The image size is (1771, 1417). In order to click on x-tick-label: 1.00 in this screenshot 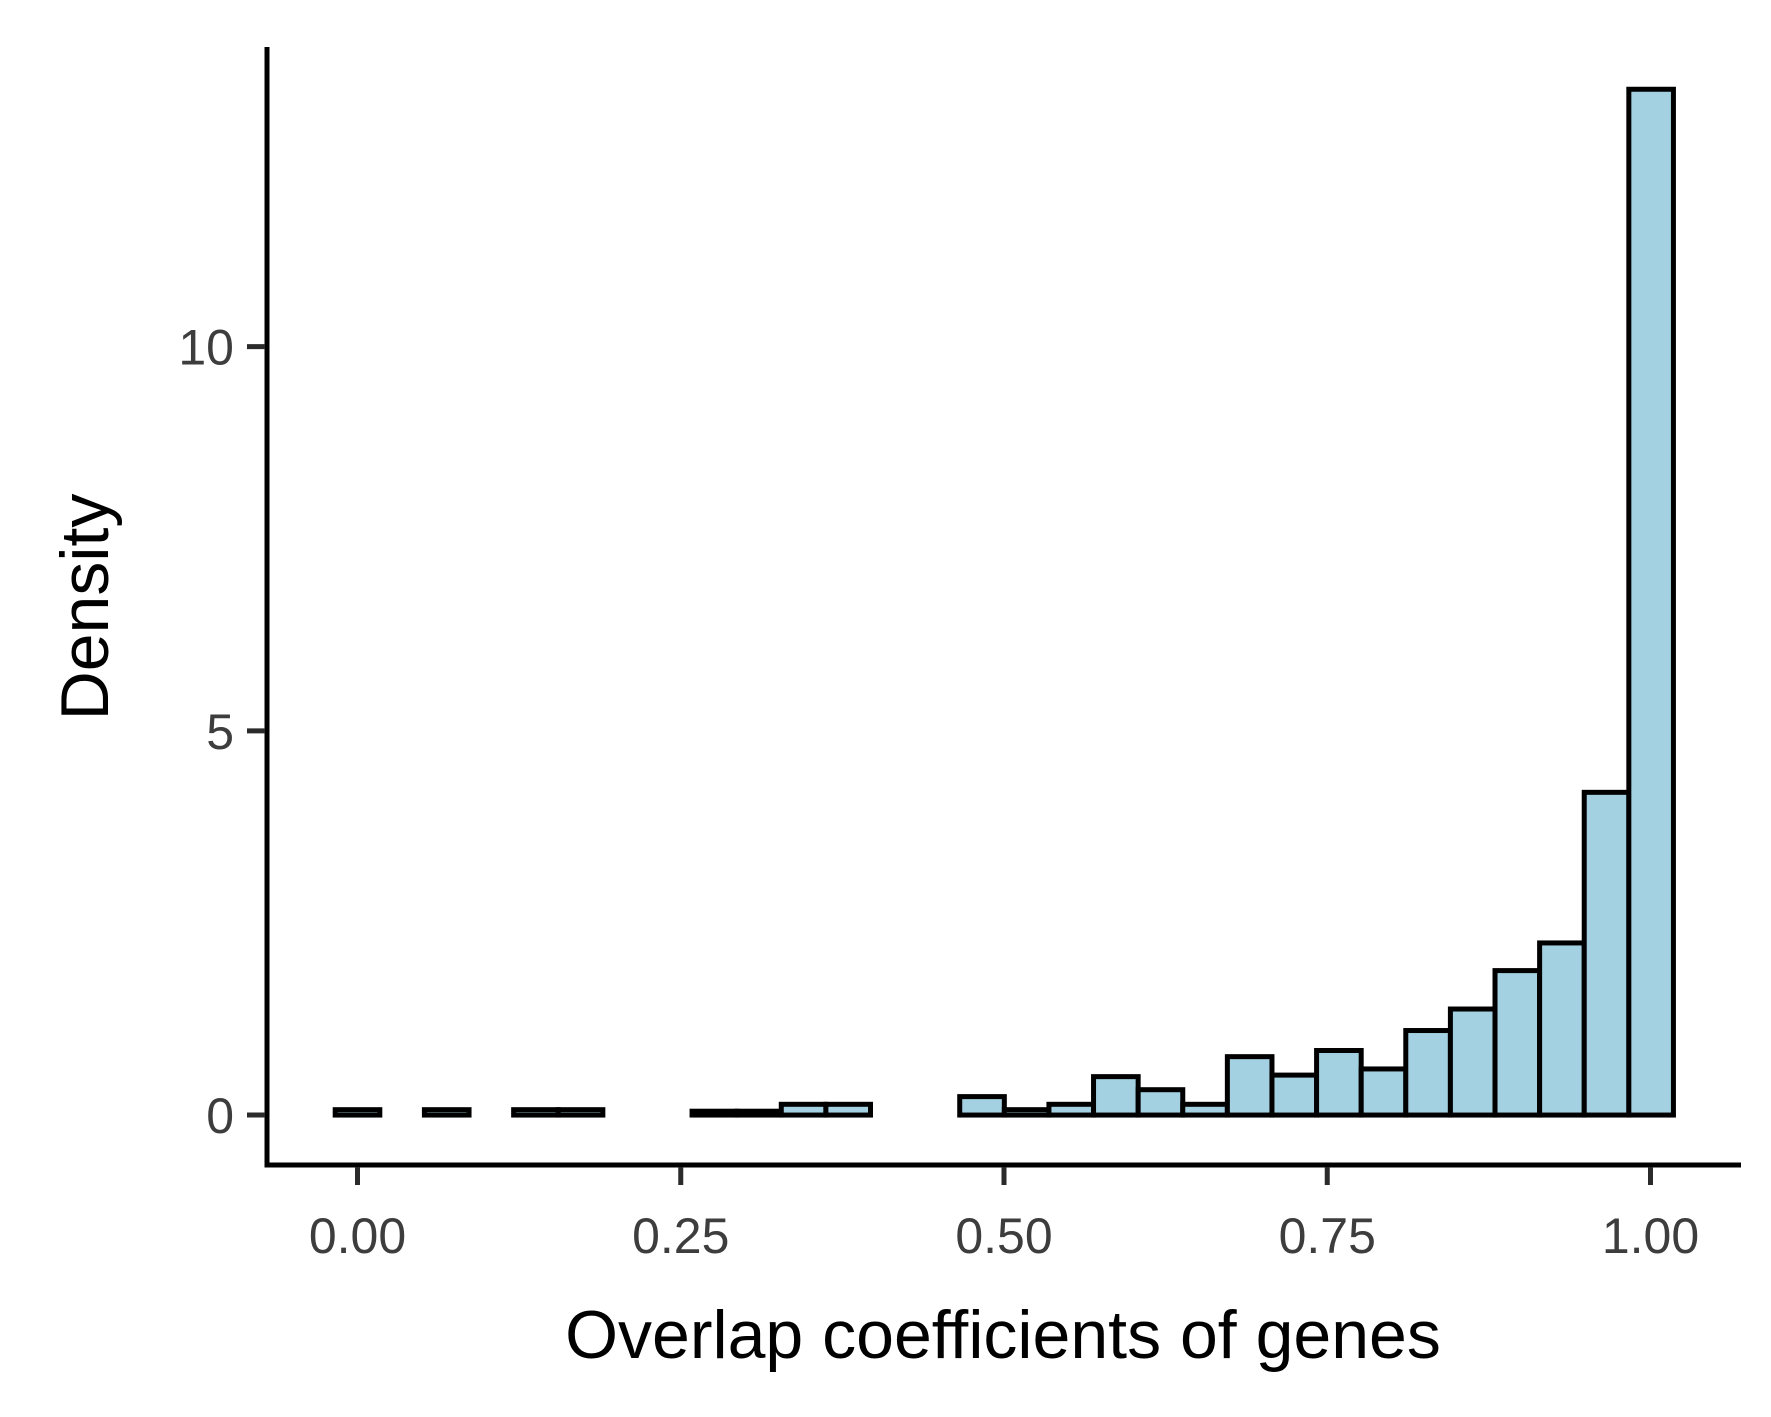, I will do `click(1650, 1236)`.